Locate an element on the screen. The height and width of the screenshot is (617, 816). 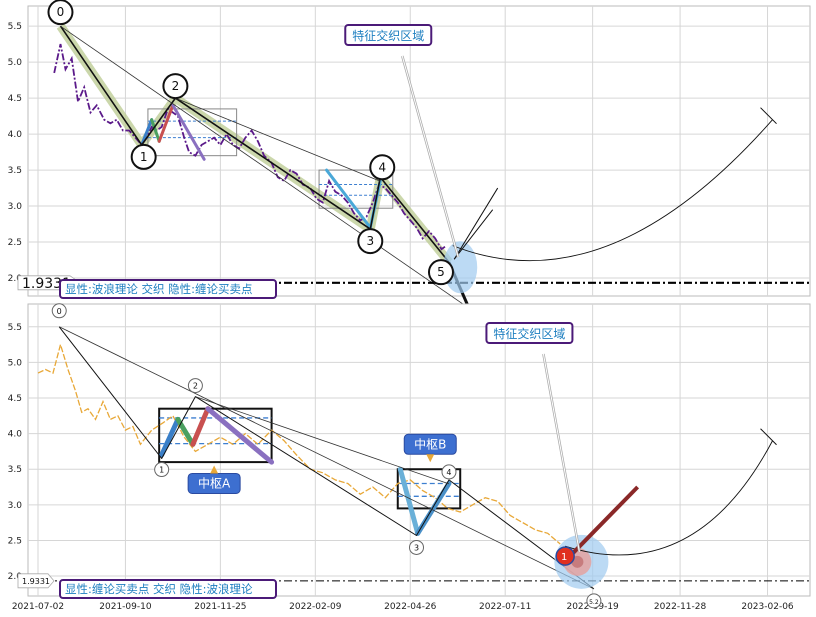
x-tick-label: 2023-02-06 is located at coordinates (767, 607).